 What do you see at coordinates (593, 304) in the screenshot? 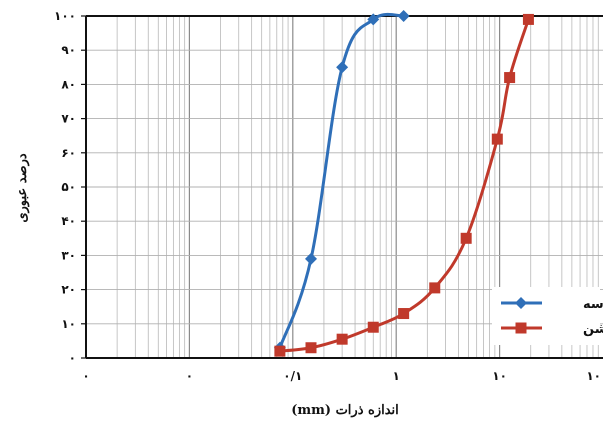
I see `legend-entry-label: ماسه` at bounding box center [593, 304].